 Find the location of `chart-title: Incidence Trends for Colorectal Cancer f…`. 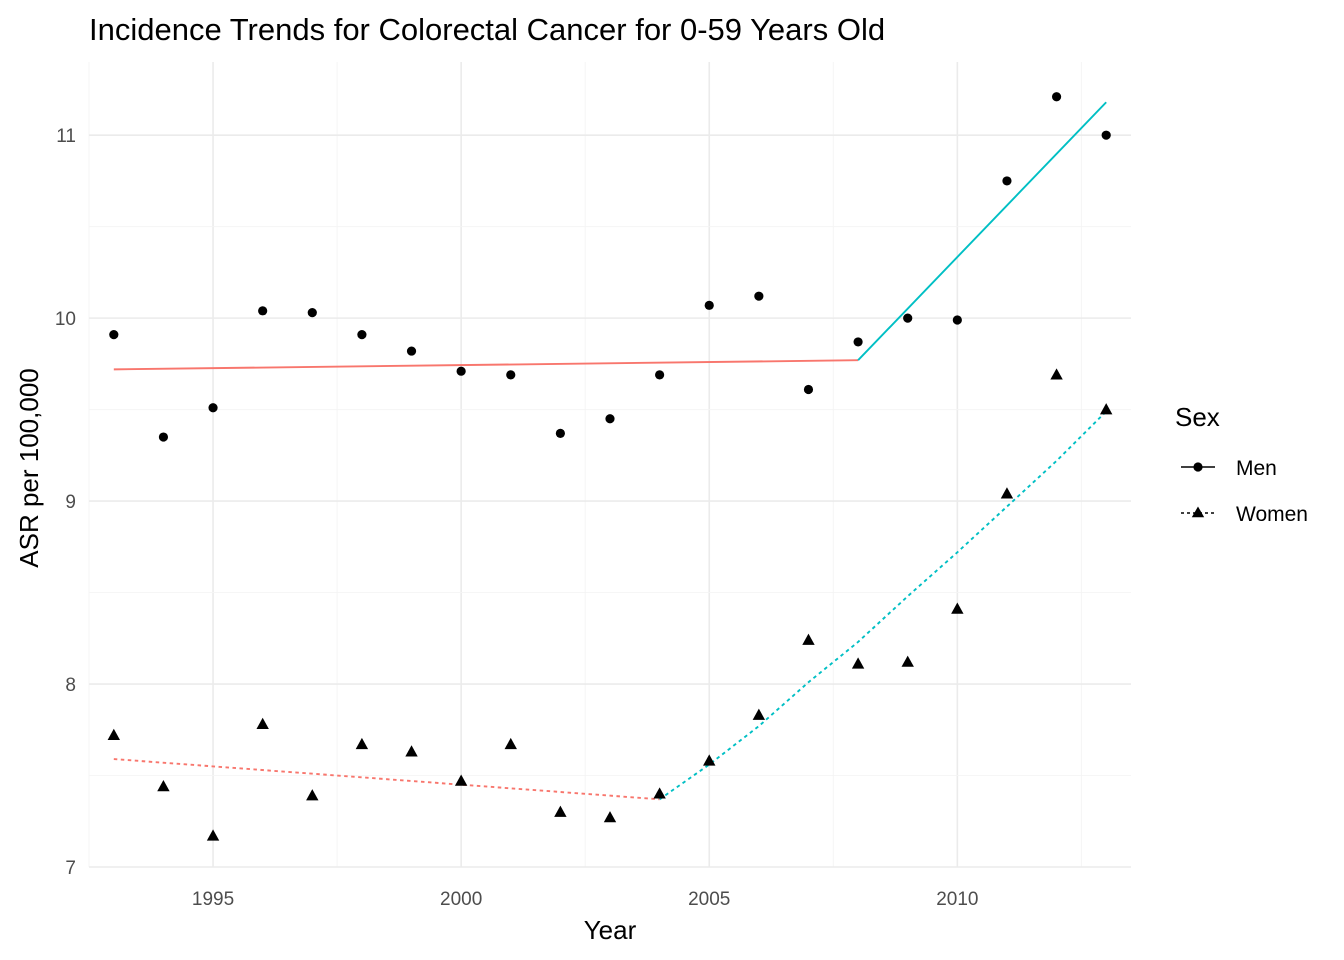

chart-title: Incidence Trends for Colorectal Cancer f… is located at coordinates (487, 29).